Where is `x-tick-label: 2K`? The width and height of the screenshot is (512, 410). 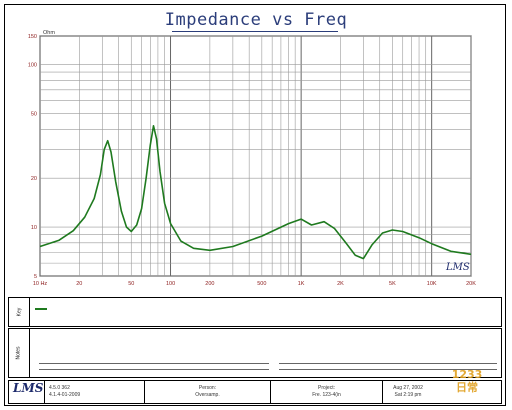 x-tick-label: 2K is located at coordinates (340, 284).